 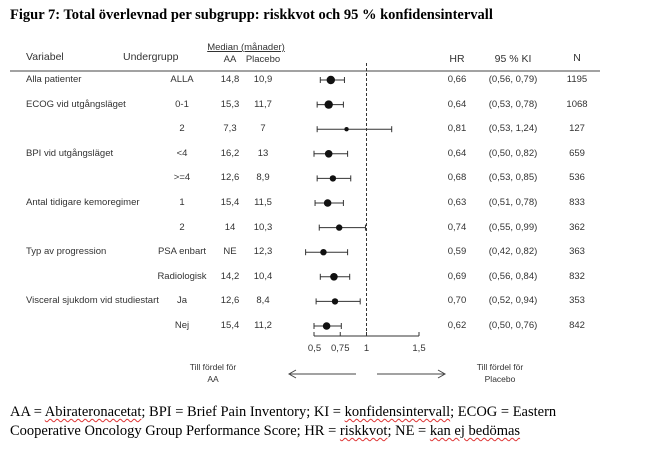 I want to click on caption-segment: ; ECOG = Eastern, so click(x=503, y=412).